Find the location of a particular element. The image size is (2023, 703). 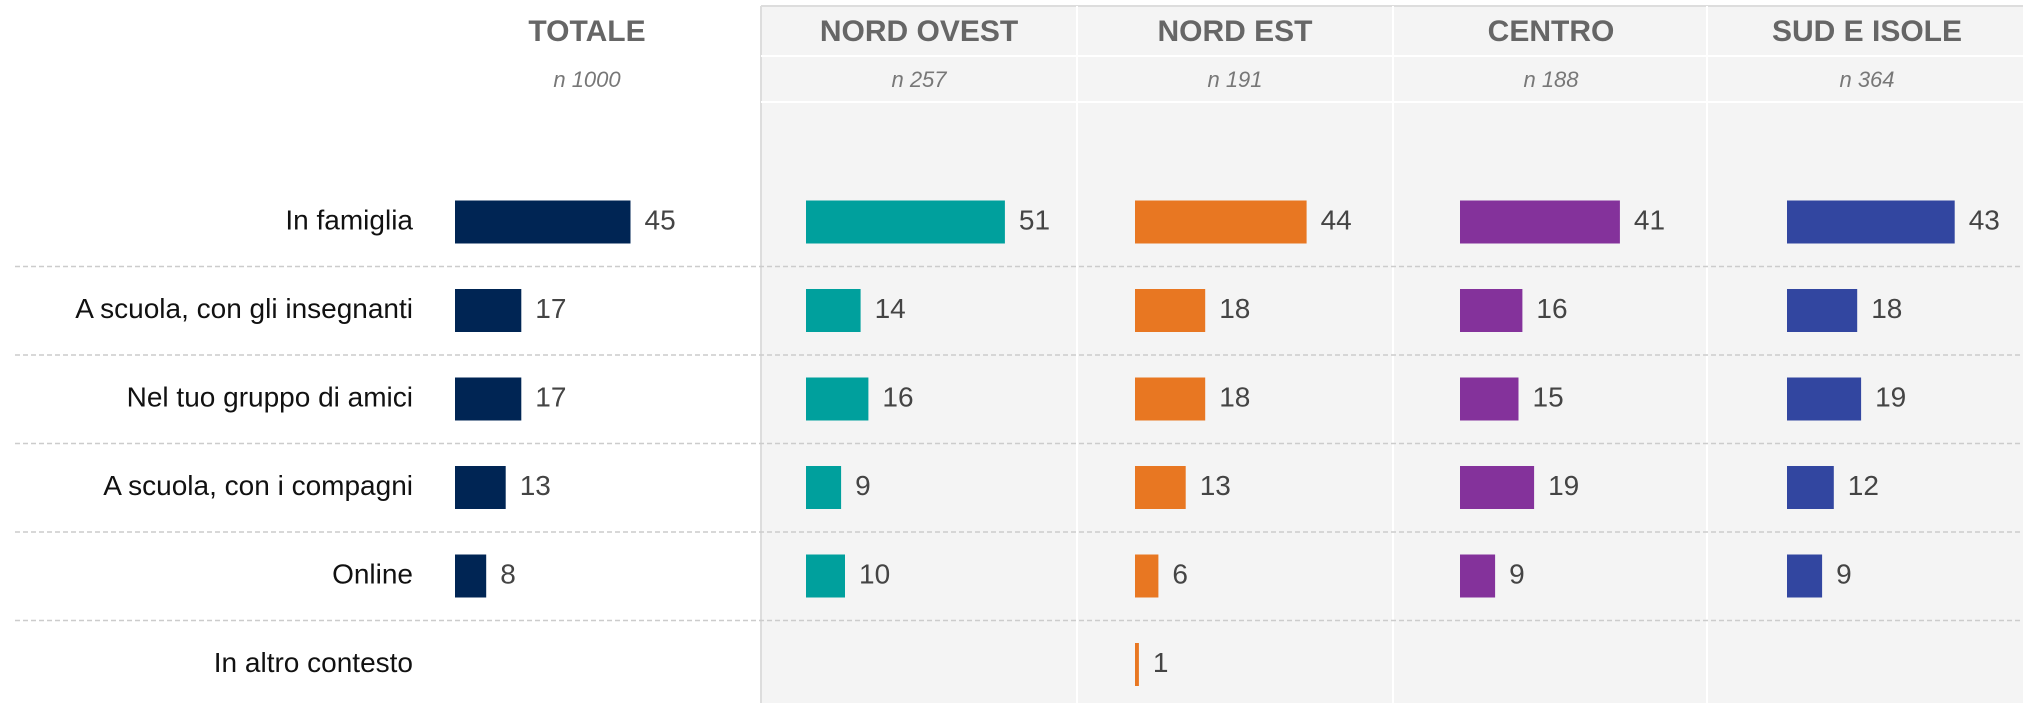

category-label: In famiglia is located at coordinates (349, 219).